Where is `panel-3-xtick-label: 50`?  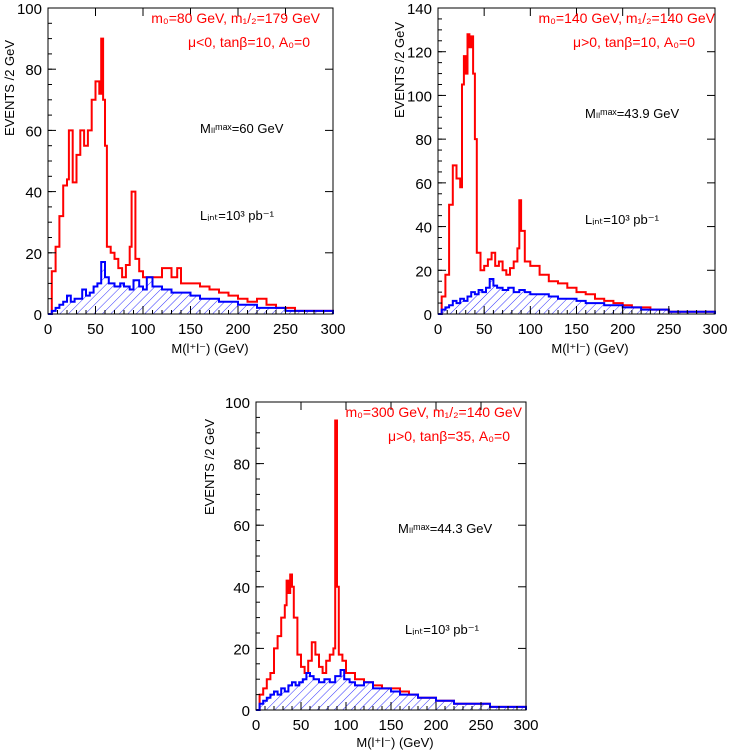
panel-3-xtick-label: 50 is located at coordinates (301, 725).